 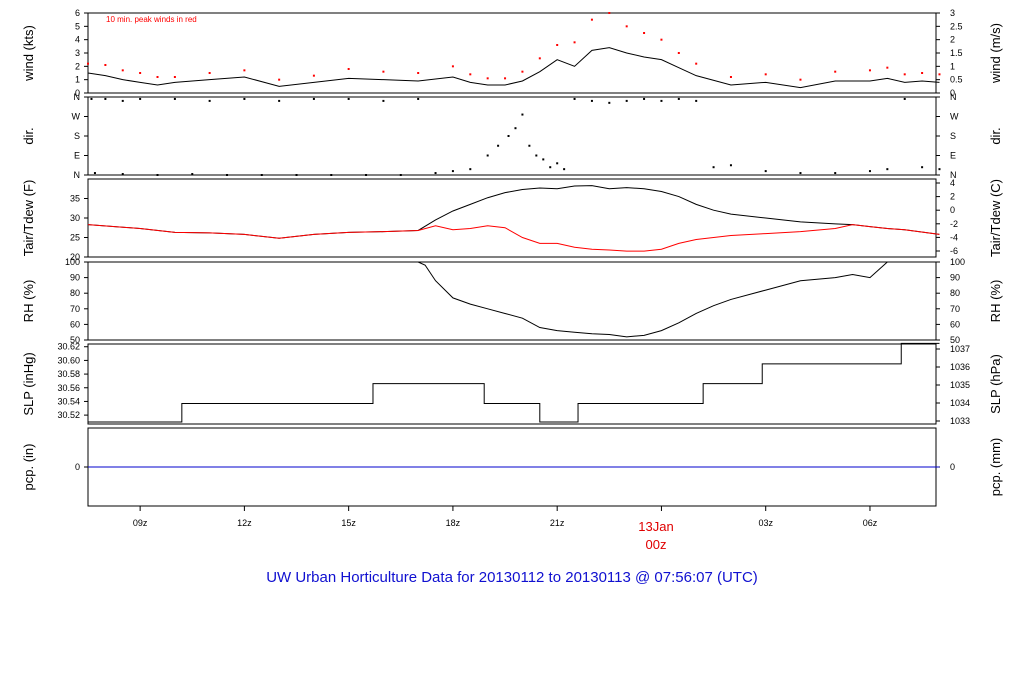 I want to click on wind-series-0-line, so click(x=513, y=68).